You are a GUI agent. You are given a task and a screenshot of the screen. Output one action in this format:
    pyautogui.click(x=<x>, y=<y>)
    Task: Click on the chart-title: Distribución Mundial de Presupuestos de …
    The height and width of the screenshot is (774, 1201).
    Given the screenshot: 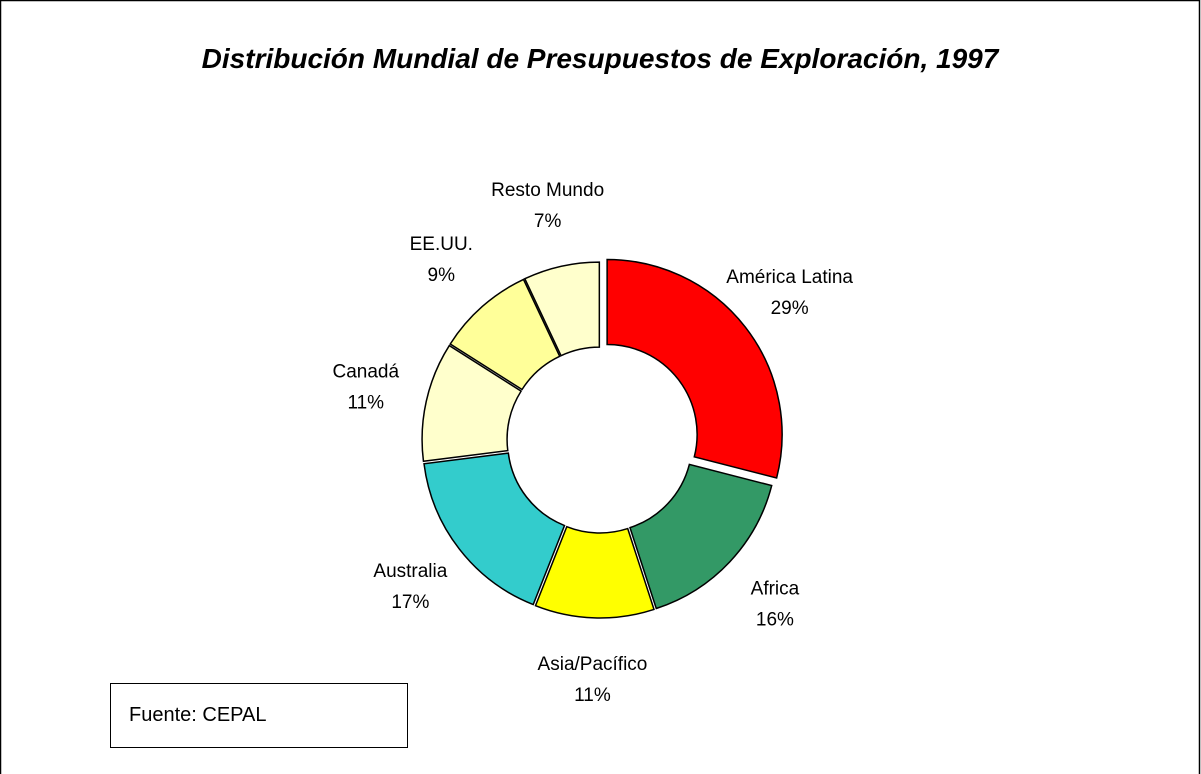 What is the action you would take?
    pyautogui.click(x=600, y=58)
    